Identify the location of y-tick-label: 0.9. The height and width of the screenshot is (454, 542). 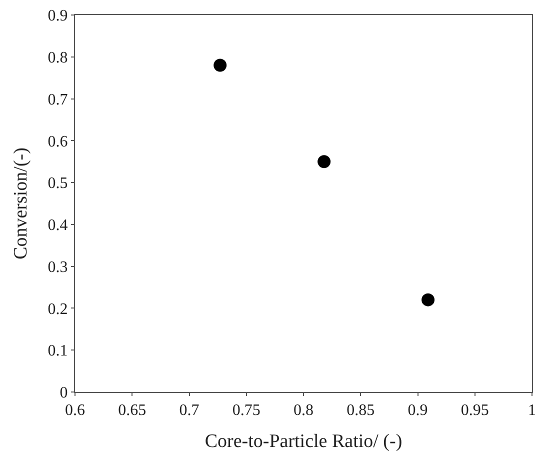
(58, 16).